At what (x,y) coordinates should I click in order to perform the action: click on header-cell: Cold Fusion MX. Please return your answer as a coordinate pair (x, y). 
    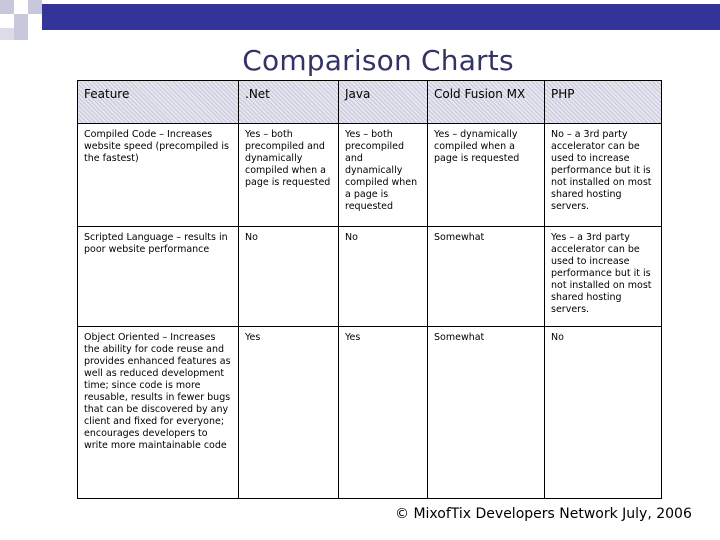
    Looking at the image, I should click on (486, 102).